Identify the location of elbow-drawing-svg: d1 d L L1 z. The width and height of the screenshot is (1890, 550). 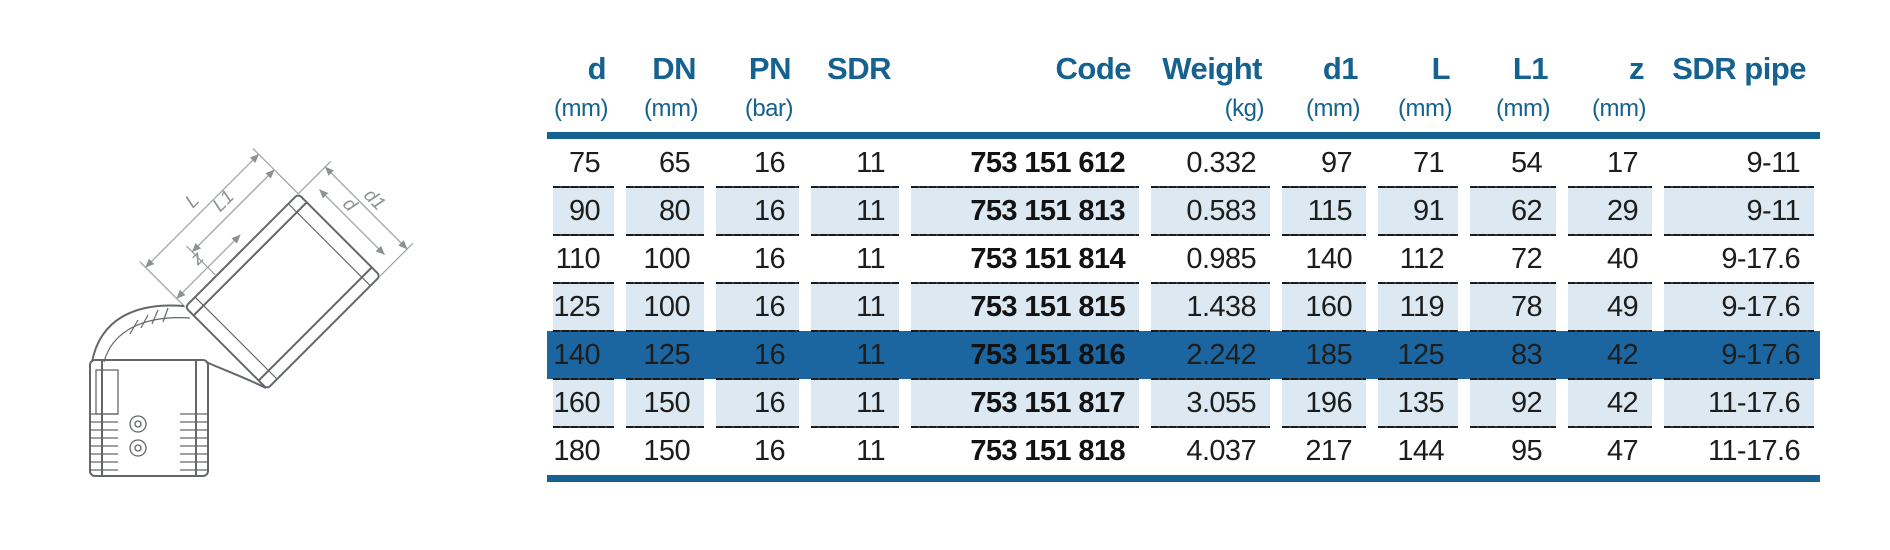
(251, 312).